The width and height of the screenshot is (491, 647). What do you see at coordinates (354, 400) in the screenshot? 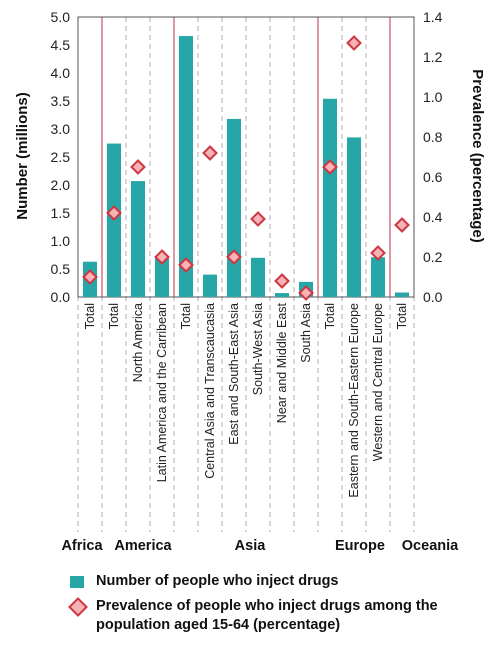
I see `category-label: Eastern and South-Eastern Europe` at bounding box center [354, 400].